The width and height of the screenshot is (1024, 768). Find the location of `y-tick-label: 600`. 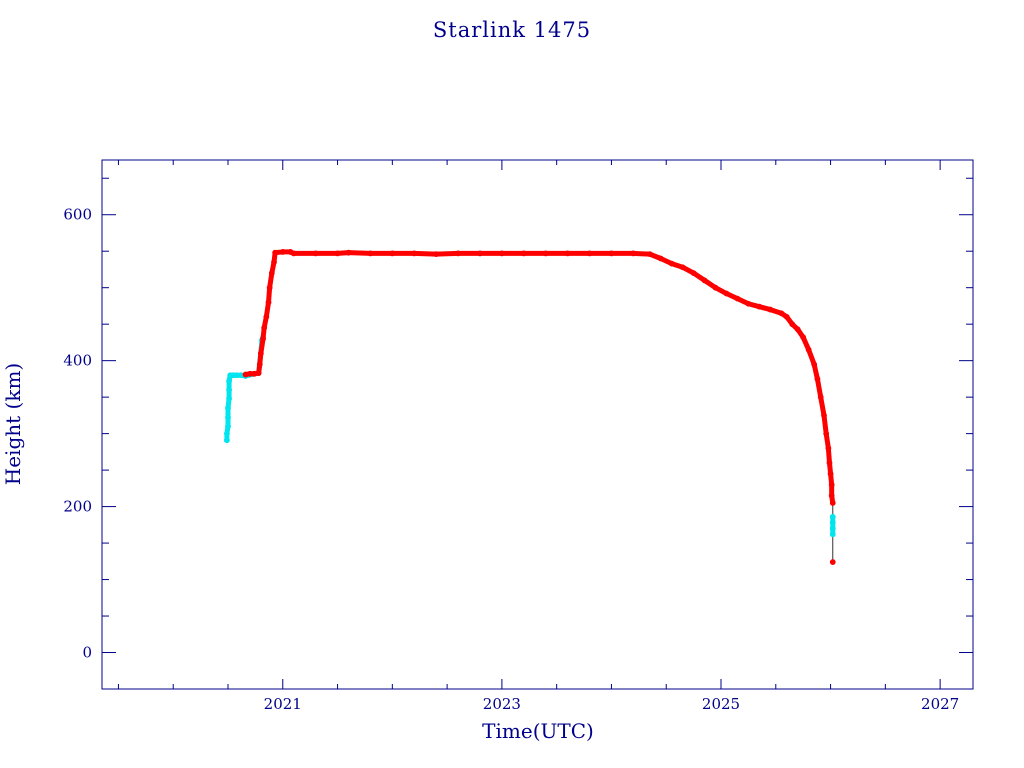

y-tick-label: 600 is located at coordinates (77, 215).